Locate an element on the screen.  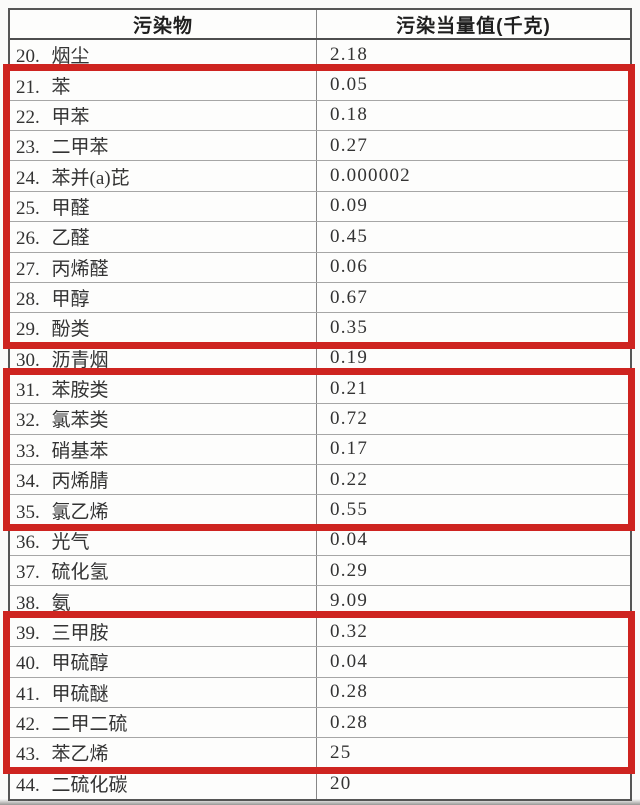
equivalent-value-cell: 0.55 is located at coordinates (473, 510).